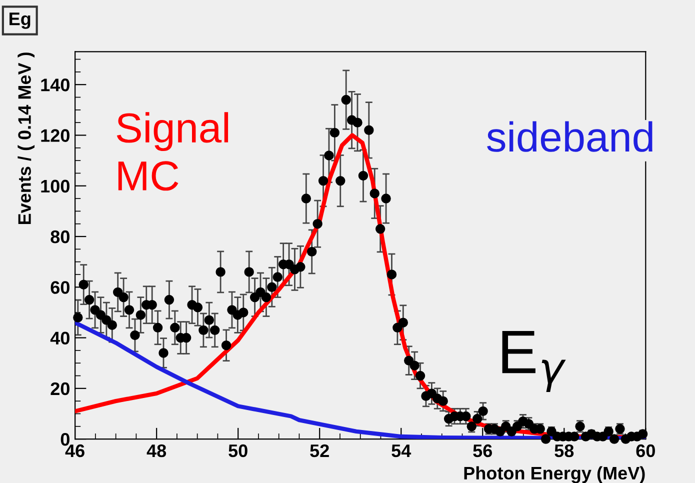 This screenshot has width=695, height=483. Describe the element at coordinates (74, 451) in the screenshot. I see `x-tick-label: 46` at that location.